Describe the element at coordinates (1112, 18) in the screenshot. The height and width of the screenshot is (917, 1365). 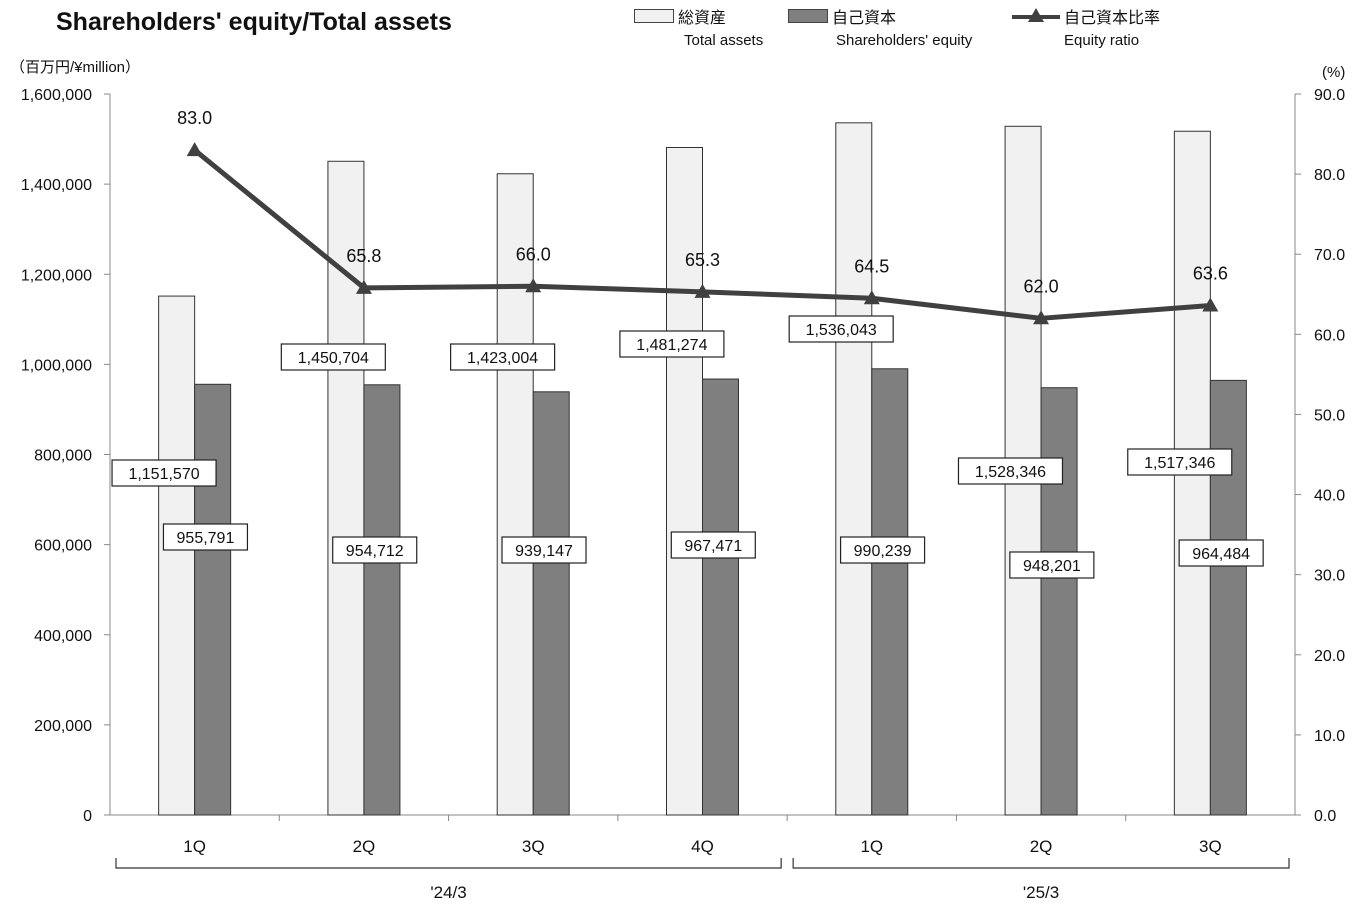
I see `legend-jp-label: 自己資本比率` at that location.